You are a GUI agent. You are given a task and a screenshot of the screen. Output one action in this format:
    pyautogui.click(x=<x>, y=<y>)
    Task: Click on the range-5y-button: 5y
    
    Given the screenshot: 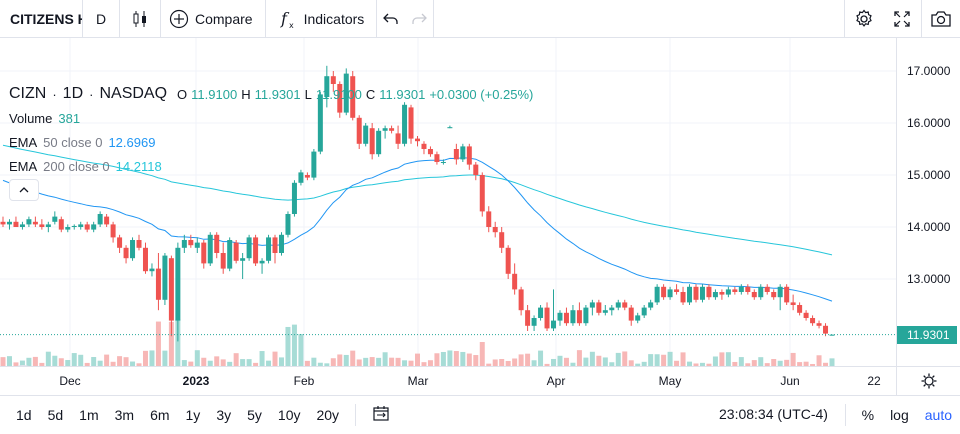 What is the action you would take?
    pyautogui.click(x=254, y=414)
    